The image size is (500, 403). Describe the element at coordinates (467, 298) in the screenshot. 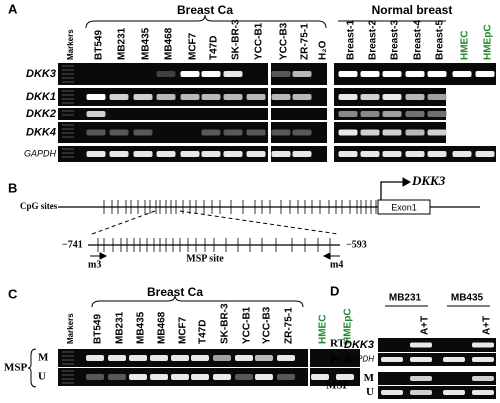

I see `cell-label: MB435` at that location.